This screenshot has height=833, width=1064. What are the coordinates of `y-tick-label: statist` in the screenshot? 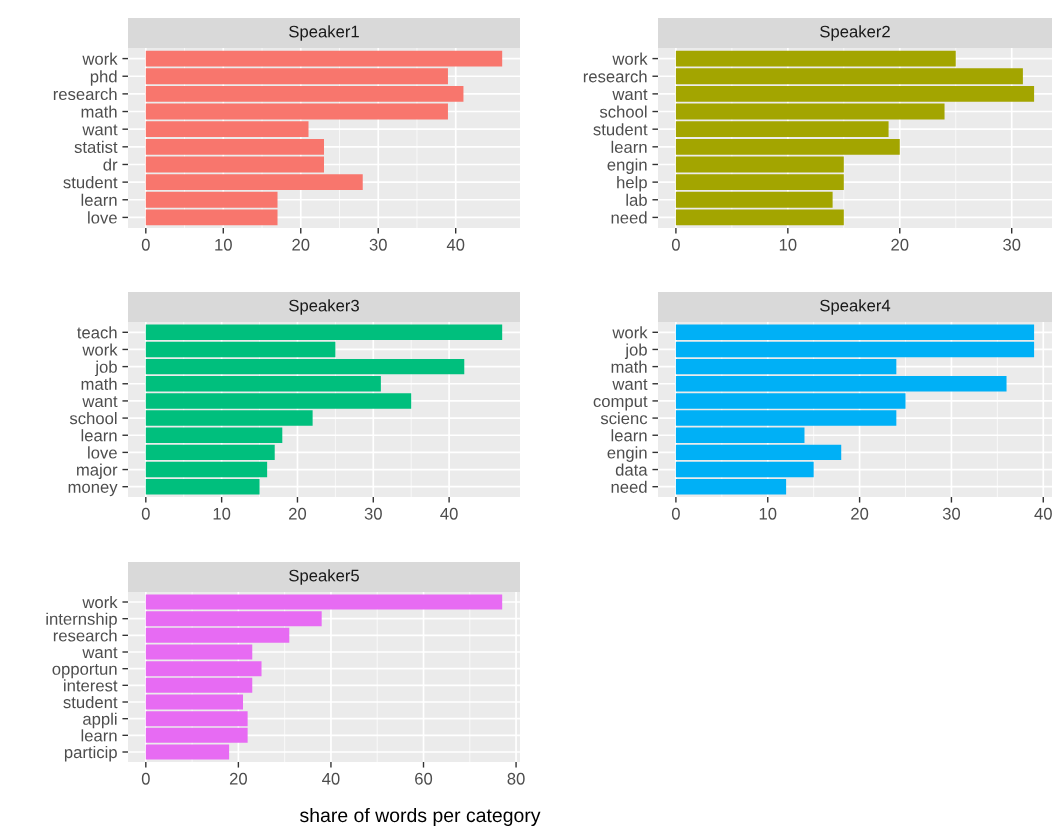 It's located at (96, 147).